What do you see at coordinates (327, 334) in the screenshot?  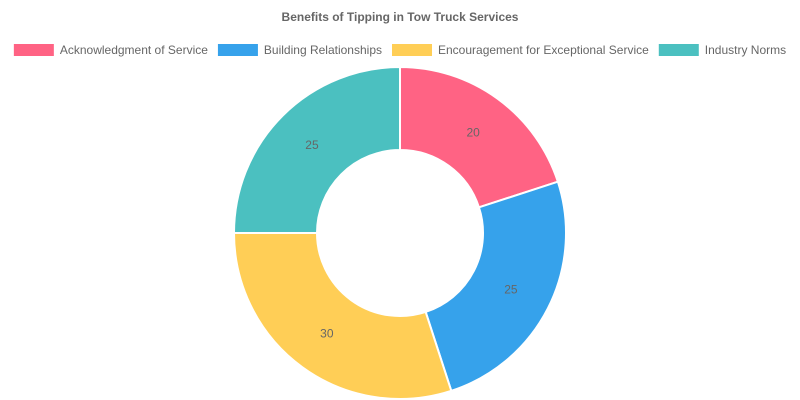 I see `slice-value-label-encouragement-for-exceptional-service: 30` at bounding box center [327, 334].